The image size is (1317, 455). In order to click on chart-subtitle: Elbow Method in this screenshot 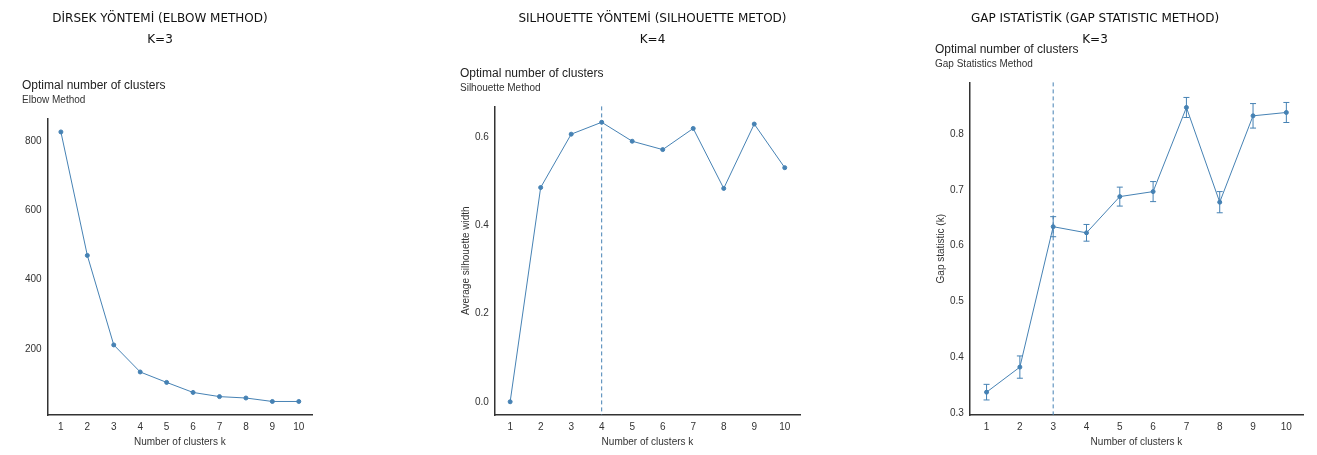, I will do `click(54, 100)`.